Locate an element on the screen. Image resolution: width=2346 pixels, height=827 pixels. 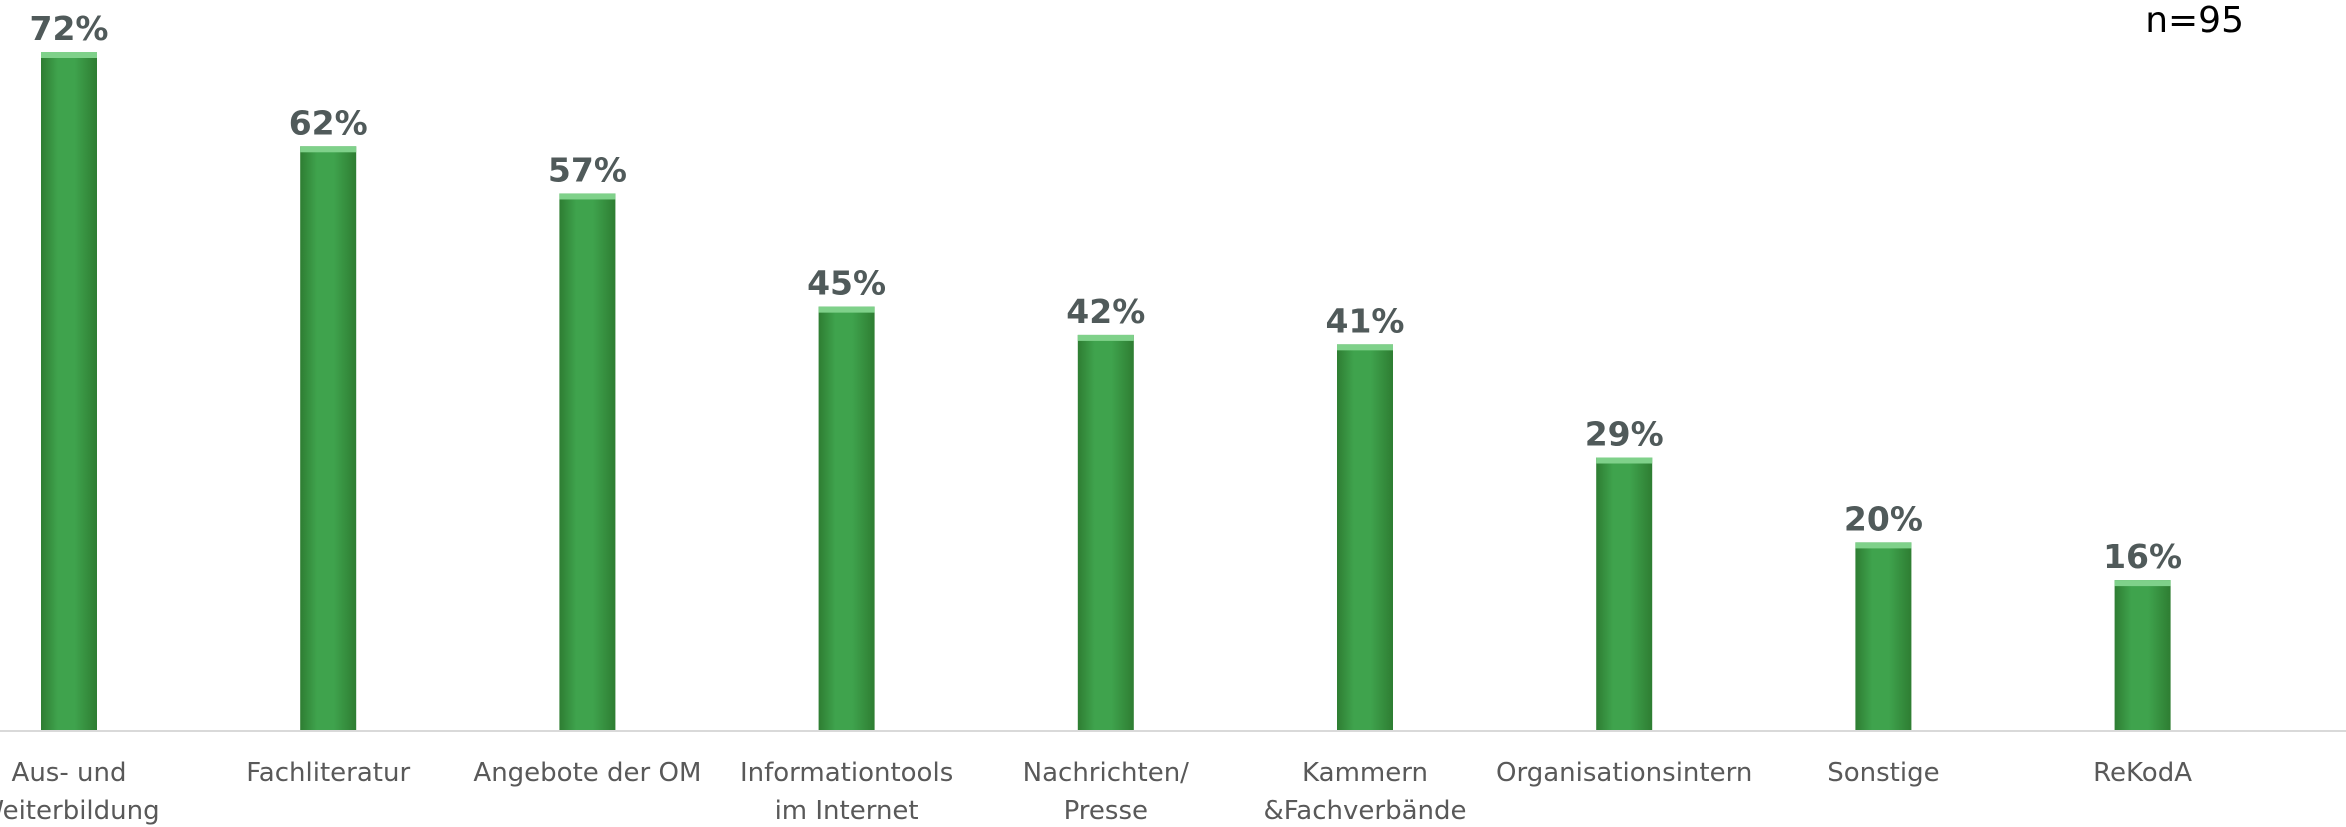
value-label-3: 57% is located at coordinates (587, 169).